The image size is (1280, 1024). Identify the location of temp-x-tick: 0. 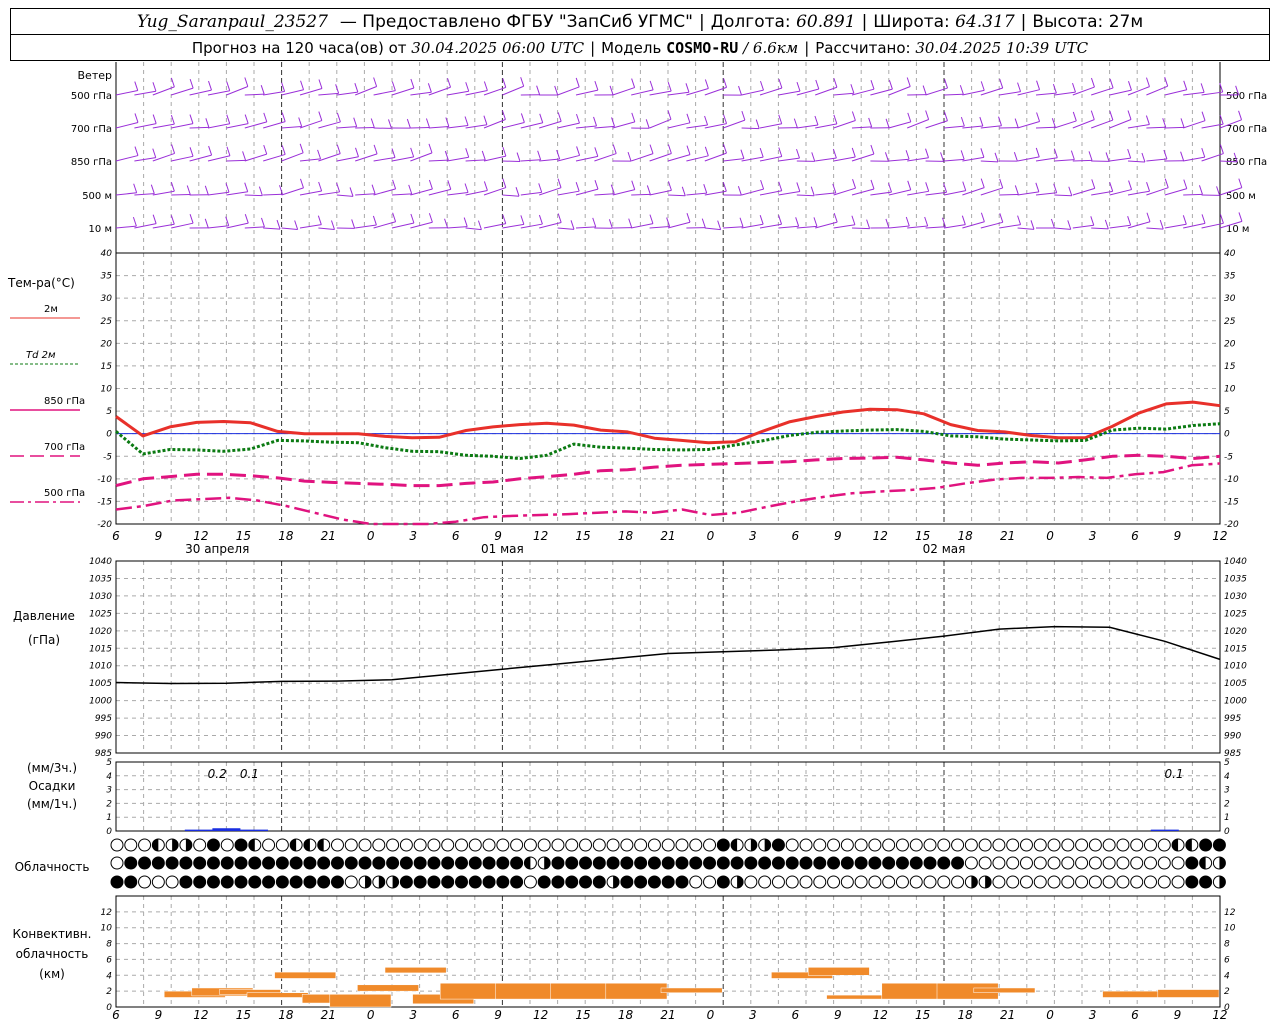
(1050, 536).